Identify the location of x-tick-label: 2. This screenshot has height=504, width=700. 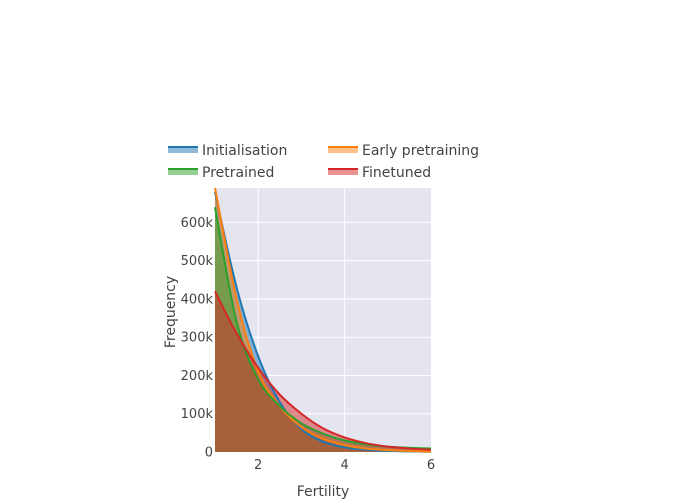
(258, 465).